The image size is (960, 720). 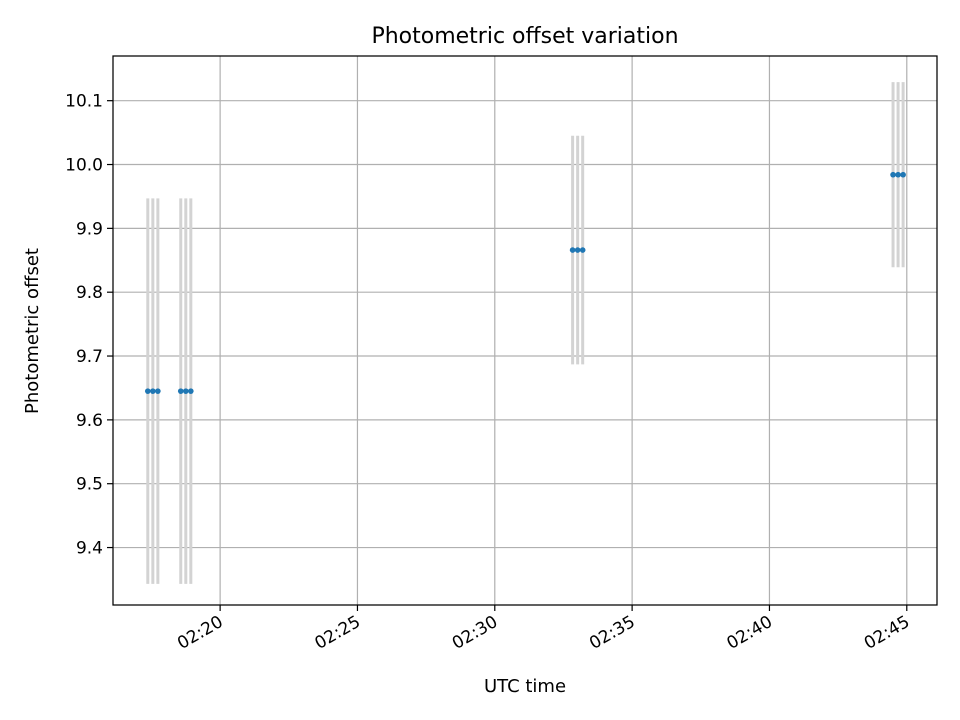 I want to click on y-axis-ticks: 9.4 9.5 9.6 9.7 9.8 9.9 10.0 10.1, so click(x=89, y=325).